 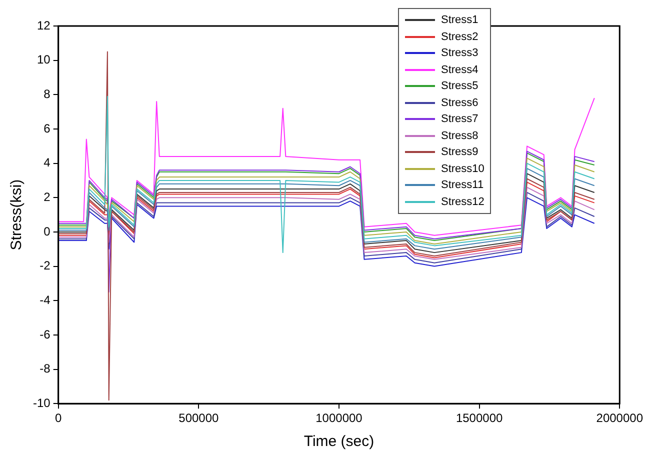 What do you see at coordinates (459, 20) in the screenshot?
I see `legend-label: Stress1` at bounding box center [459, 20].